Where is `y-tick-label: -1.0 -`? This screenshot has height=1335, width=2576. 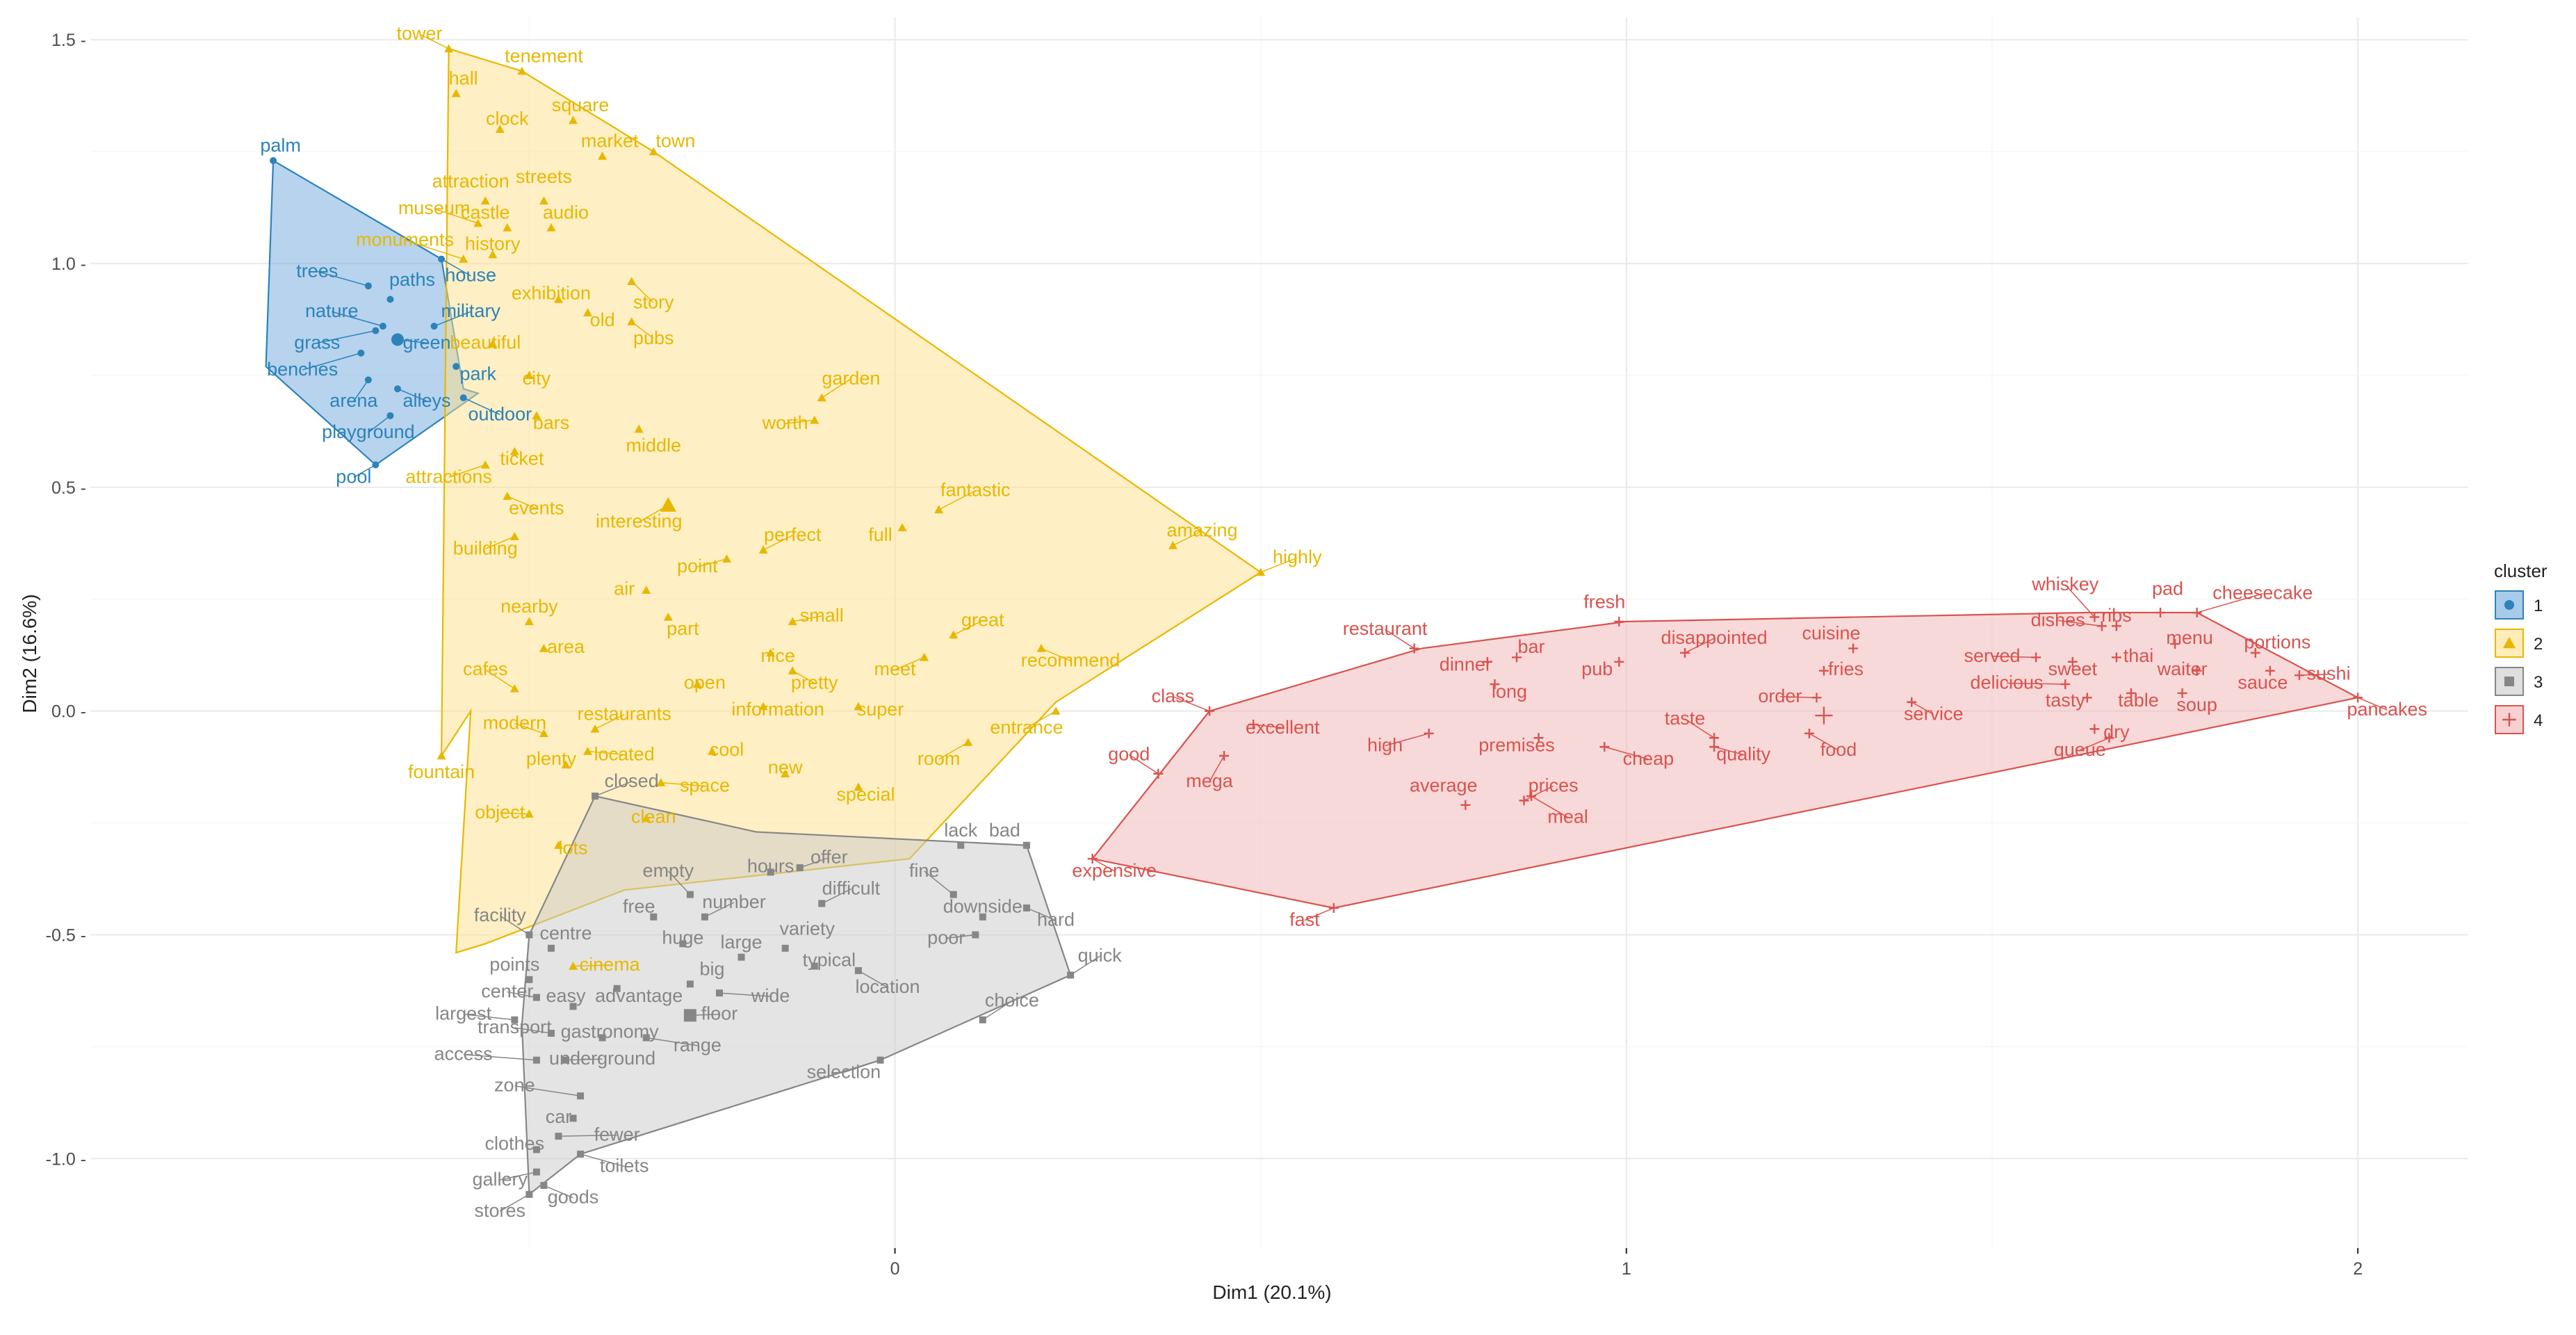
y-tick-label: -1.0 - is located at coordinates (66, 1159).